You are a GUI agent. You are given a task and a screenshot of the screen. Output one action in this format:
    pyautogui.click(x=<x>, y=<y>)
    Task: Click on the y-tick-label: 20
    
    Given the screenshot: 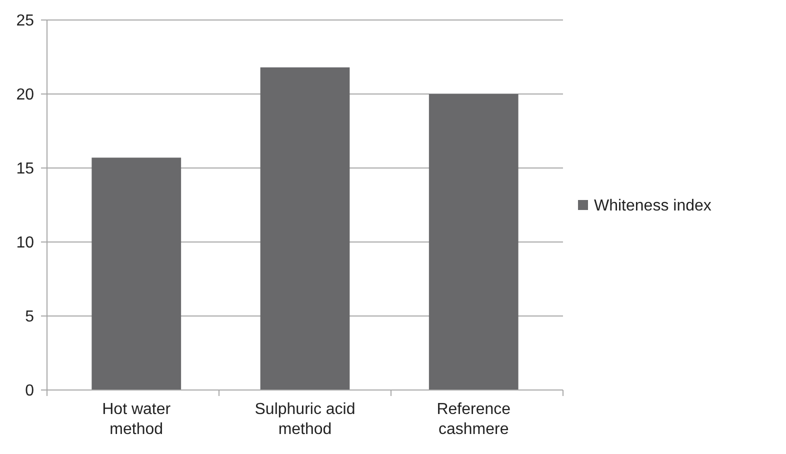 What is the action you would take?
    pyautogui.click(x=25, y=95)
    